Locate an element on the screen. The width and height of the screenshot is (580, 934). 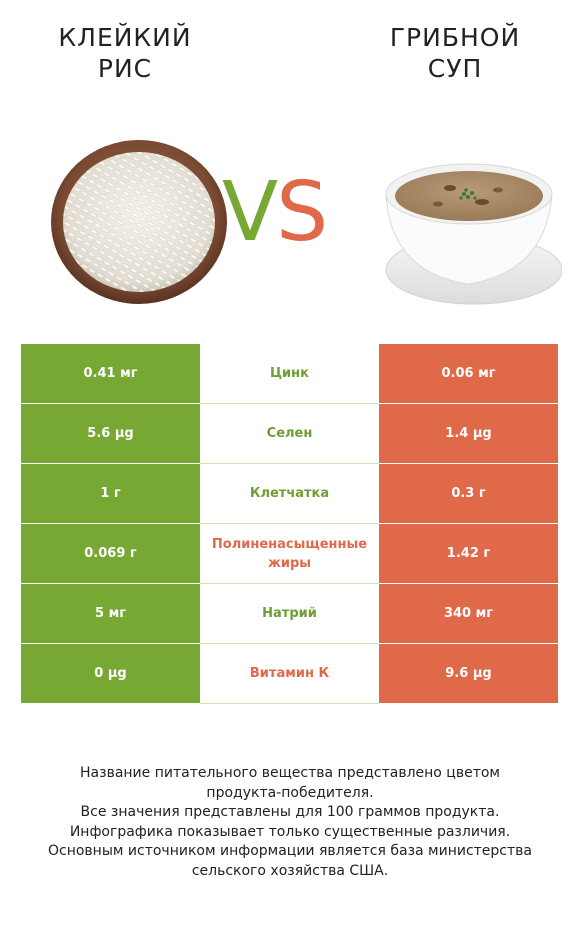
comparison-row: 0.41 мг Цинк 0.06 мг is located at coordinates (289, 374).